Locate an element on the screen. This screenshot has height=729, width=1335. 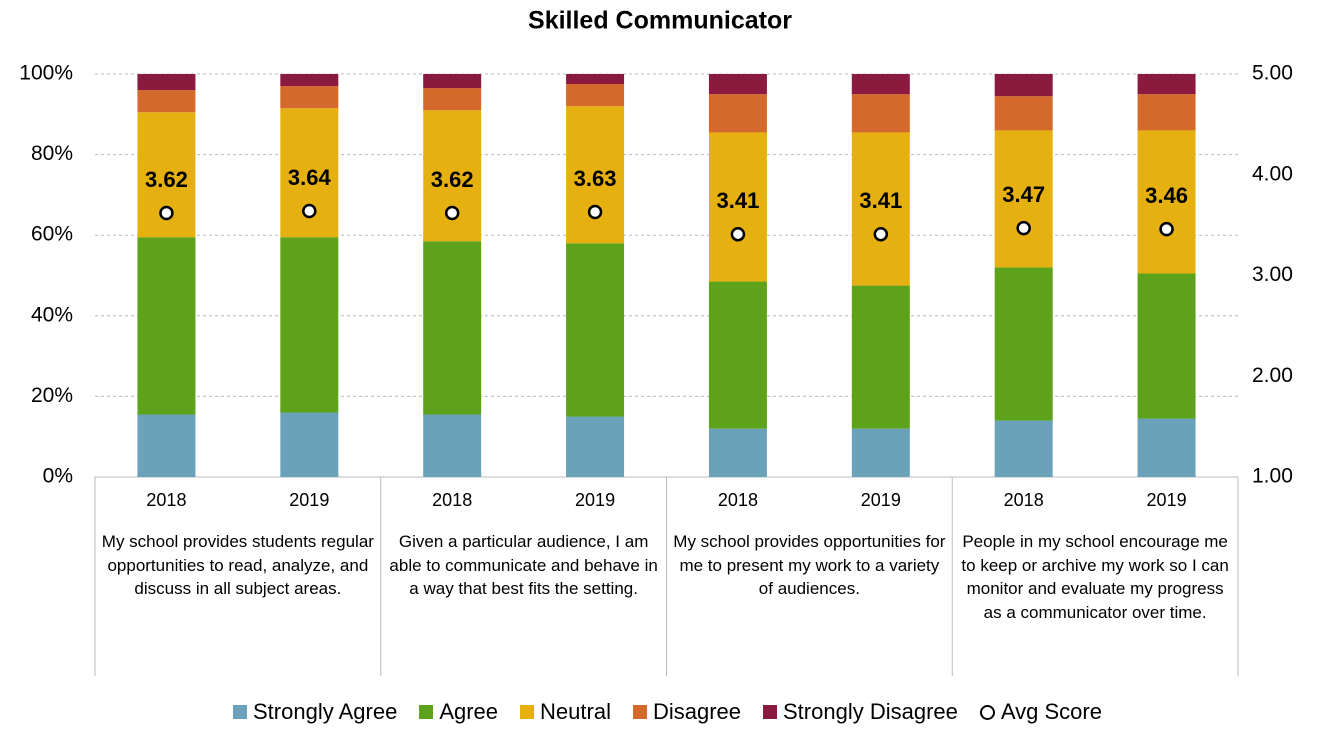
legend-item: Neutral is located at coordinates (565, 712).